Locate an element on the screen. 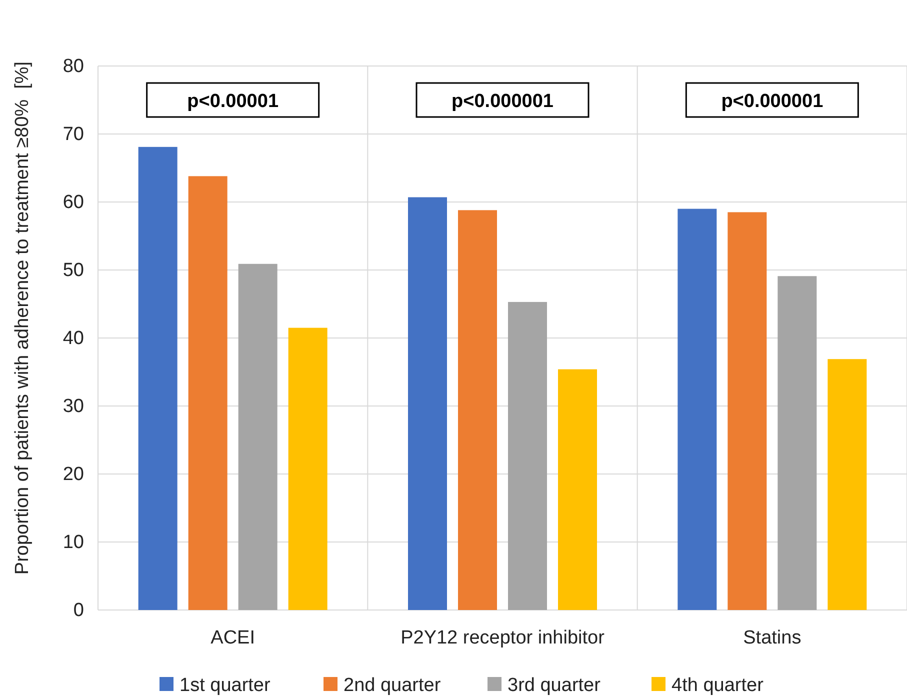 This screenshot has width=907, height=696. legend-label: 3rd quarter is located at coordinates (555, 685).